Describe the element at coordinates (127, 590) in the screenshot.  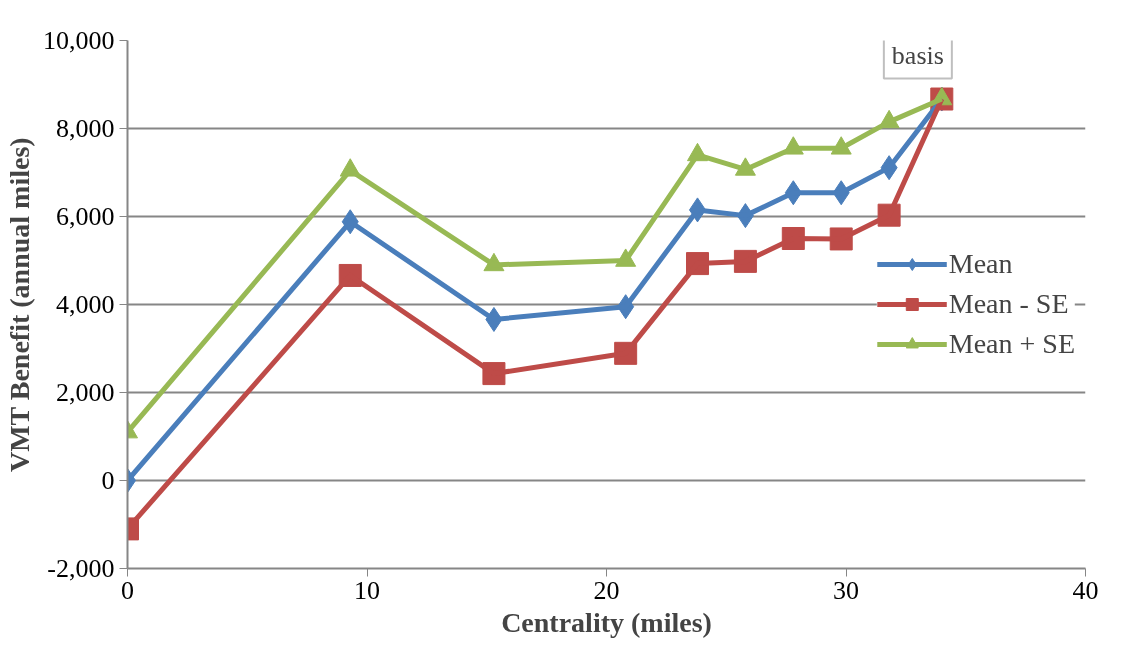
I see `x-tick-label: 0` at that location.